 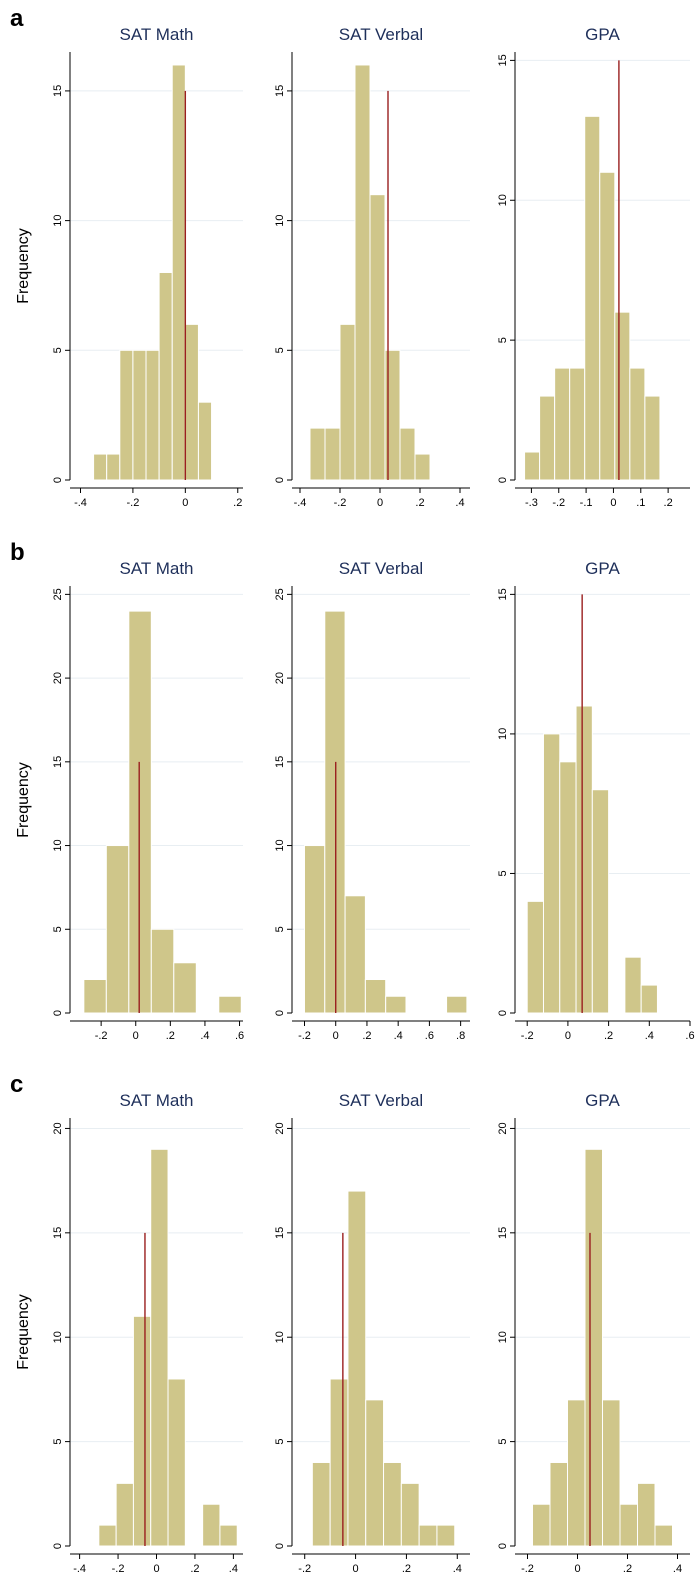 What do you see at coordinates (79, 1569) in the screenshot?
I see `x-tick-label: -.4` at bounding box center [79, 1569].